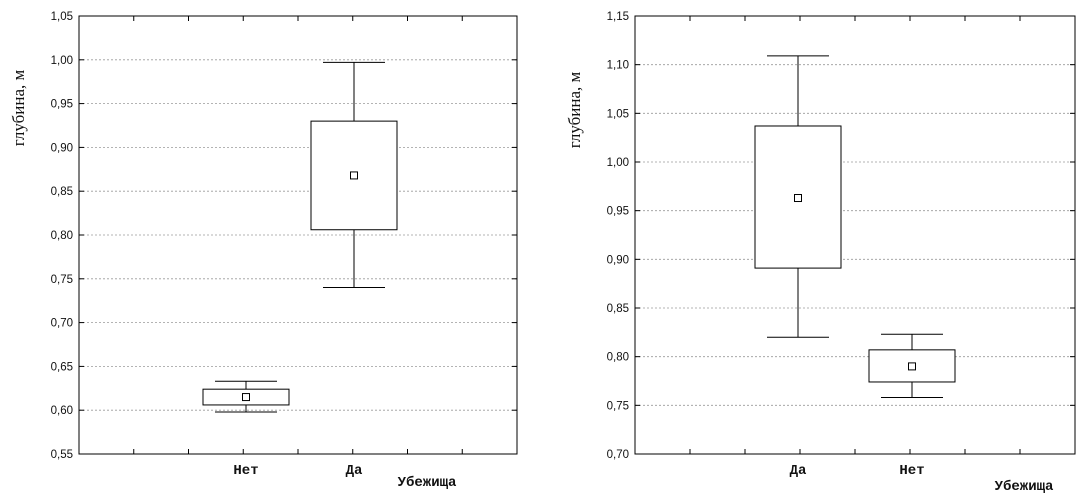 The height and width of the screenshot is (495, 1082). I want to click on right-y-tick-label: 0,75, so click(618, 406).